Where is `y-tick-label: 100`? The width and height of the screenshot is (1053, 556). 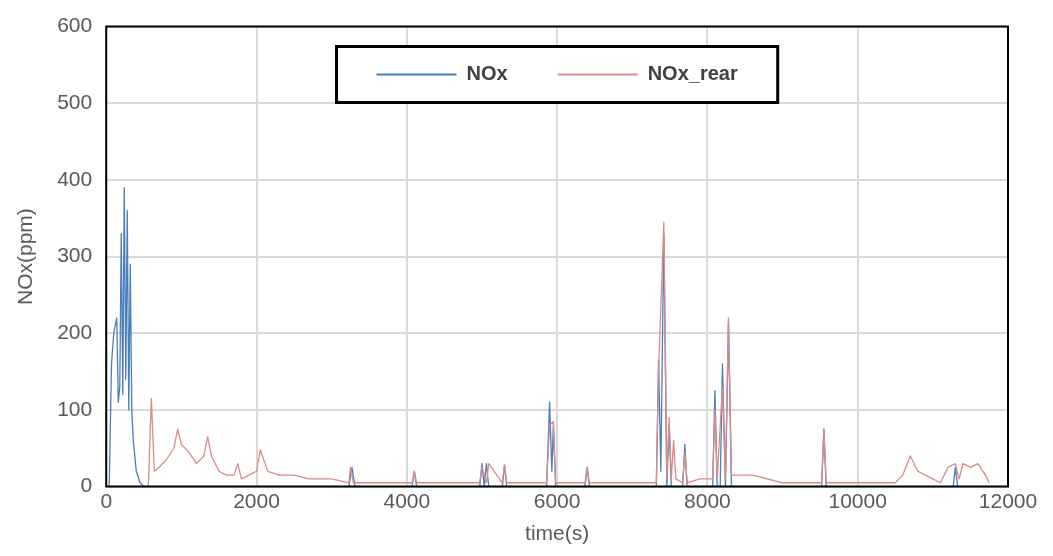
y-tick-label: 100 is located at coordinates (75, 408).